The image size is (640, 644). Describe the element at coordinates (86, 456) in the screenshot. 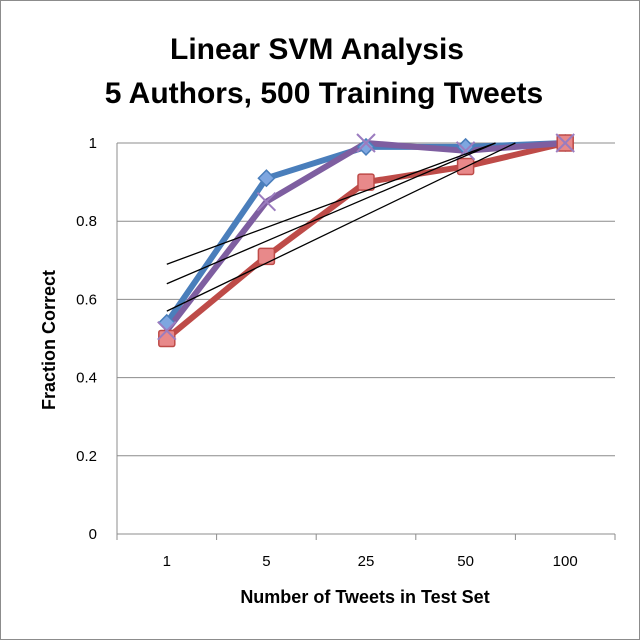

I see `y-tick-label: 0.2` at that location.